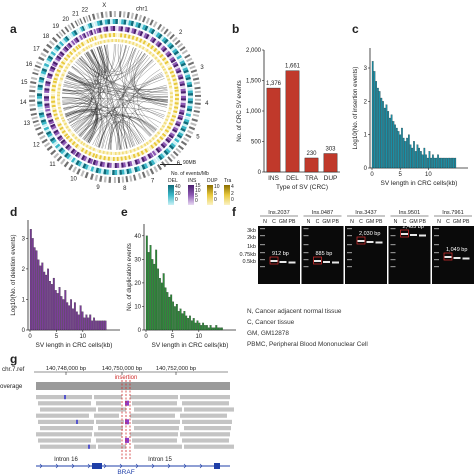  Describe the element at coordinates (457, 258) in the screenshot. I see `dna-band` at that location.